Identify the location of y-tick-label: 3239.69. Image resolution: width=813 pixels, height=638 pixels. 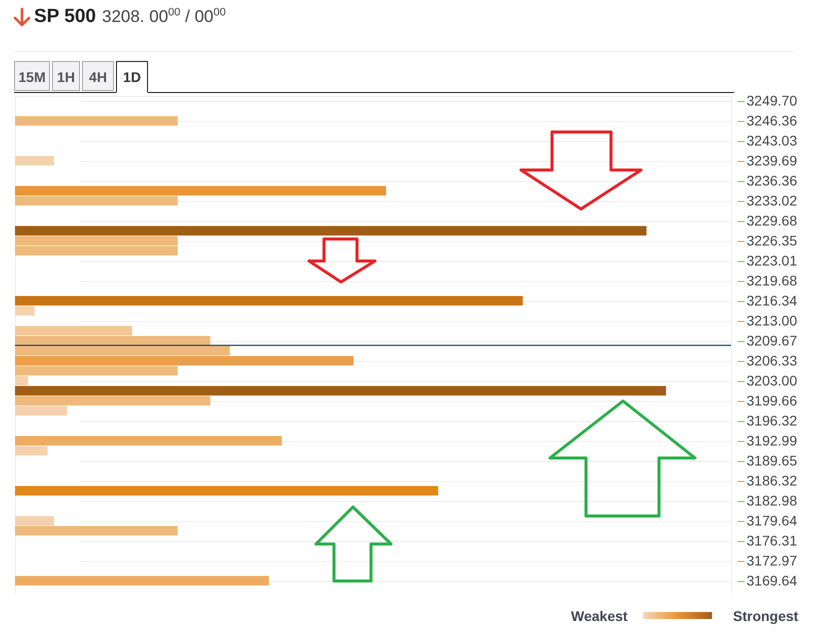
(772, 160).